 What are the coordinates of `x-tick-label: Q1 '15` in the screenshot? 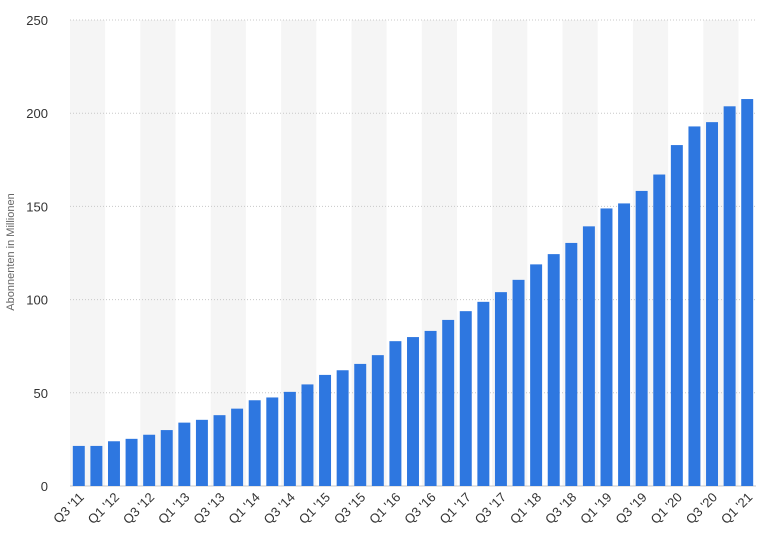 It's located at (314, 508).